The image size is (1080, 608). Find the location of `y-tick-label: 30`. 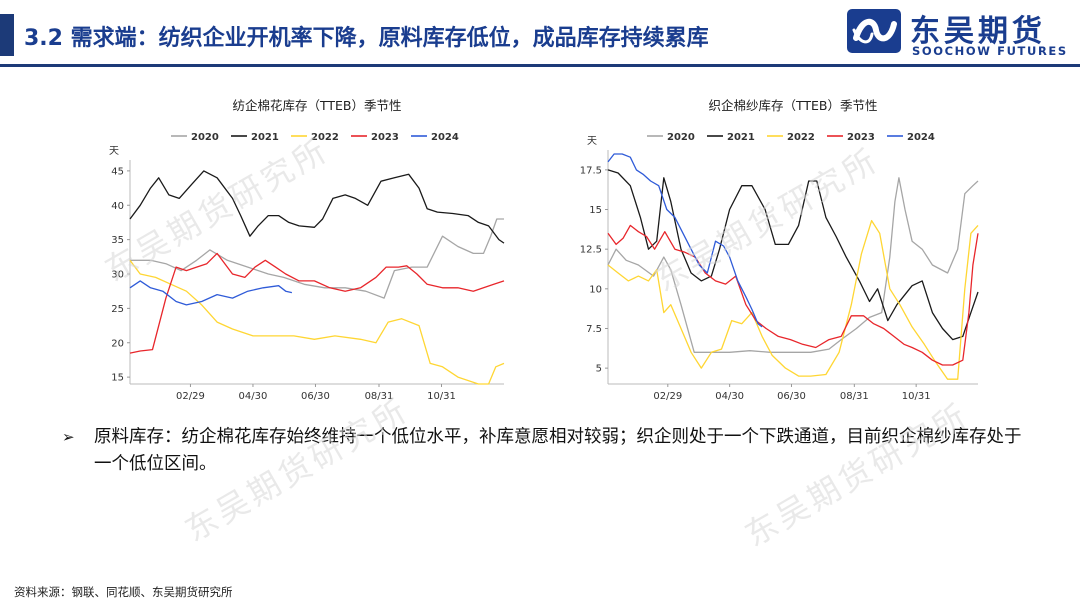

y-tick-label: 30 is located at coordinates (117, 275).